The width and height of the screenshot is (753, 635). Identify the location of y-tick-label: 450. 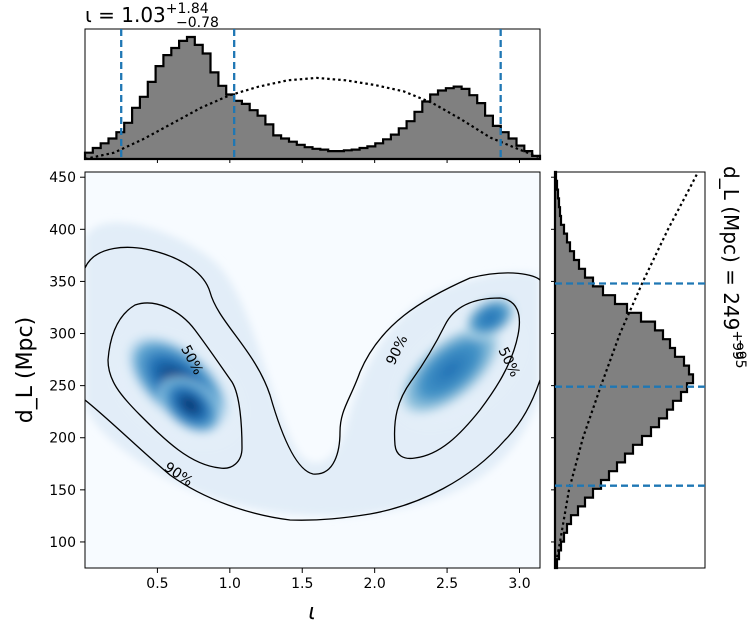
(62, 178).